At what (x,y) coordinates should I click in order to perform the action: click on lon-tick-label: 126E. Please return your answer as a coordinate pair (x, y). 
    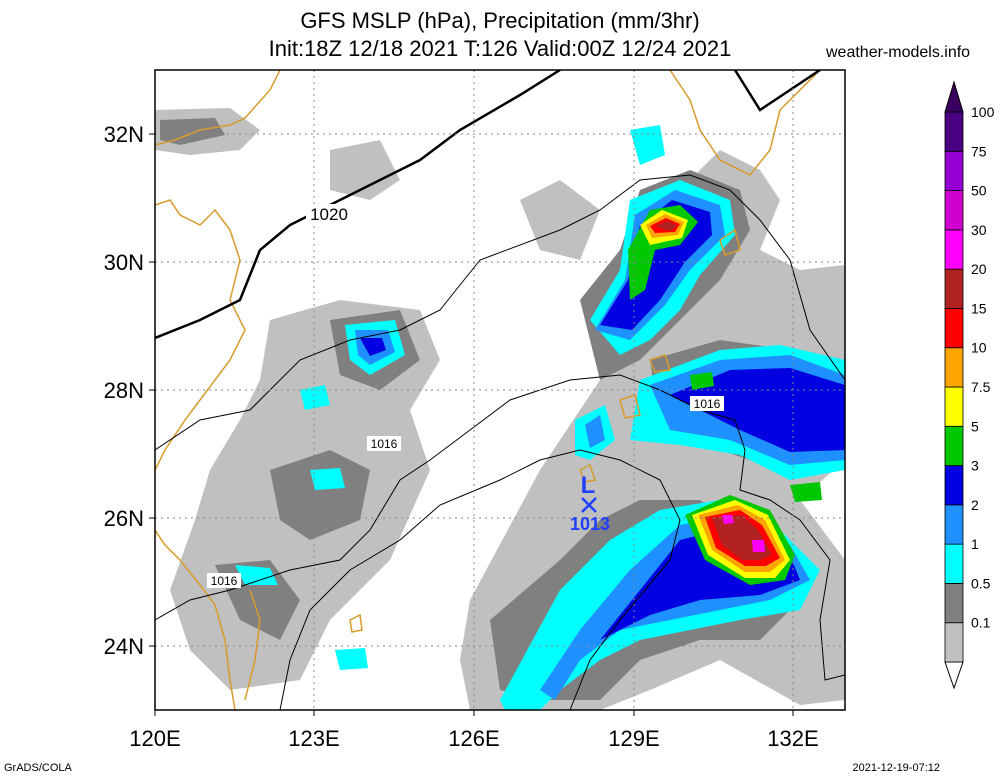
    Looking at the image, I should click on (473, 738).